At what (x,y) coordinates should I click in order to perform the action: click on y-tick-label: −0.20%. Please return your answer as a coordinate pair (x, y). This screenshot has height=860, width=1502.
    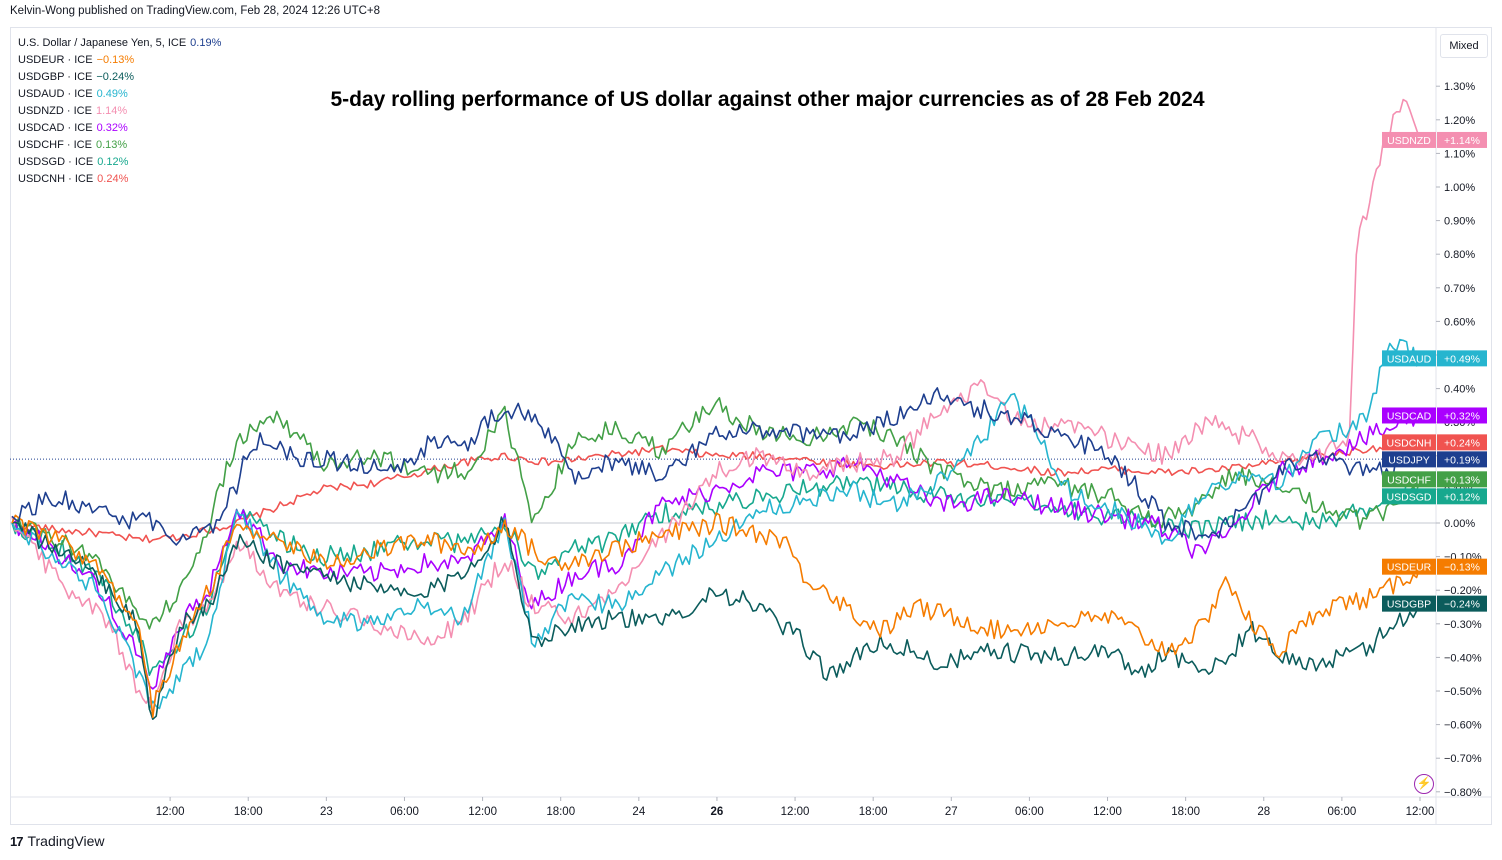
    Looking at the image, I should click on (1463, 591).